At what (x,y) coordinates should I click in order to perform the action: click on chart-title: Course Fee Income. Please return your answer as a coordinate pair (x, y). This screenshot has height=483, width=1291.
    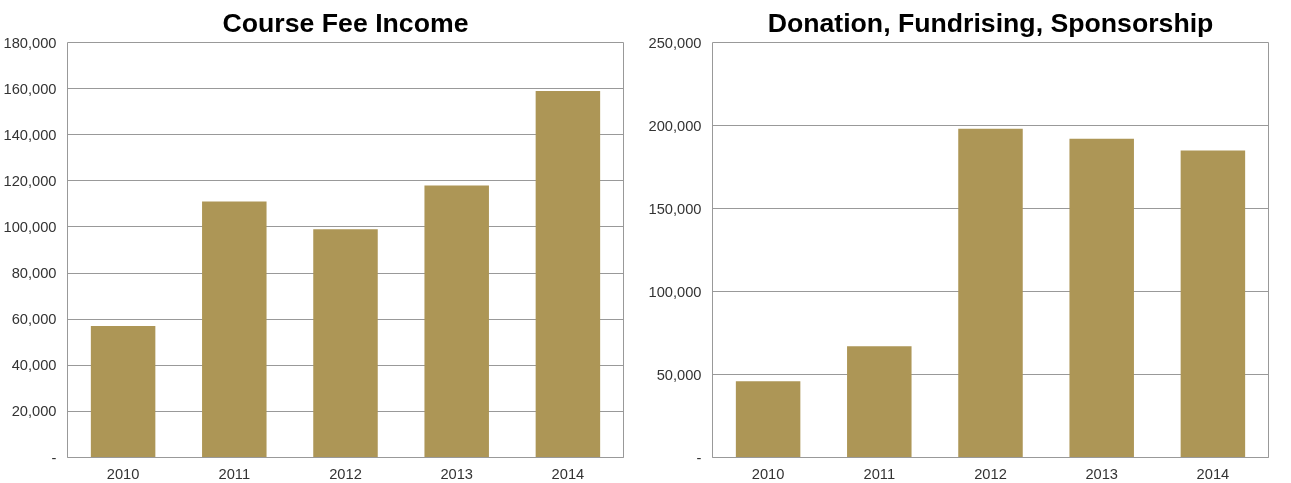
    Looking at the image, I should click on (345, 22).